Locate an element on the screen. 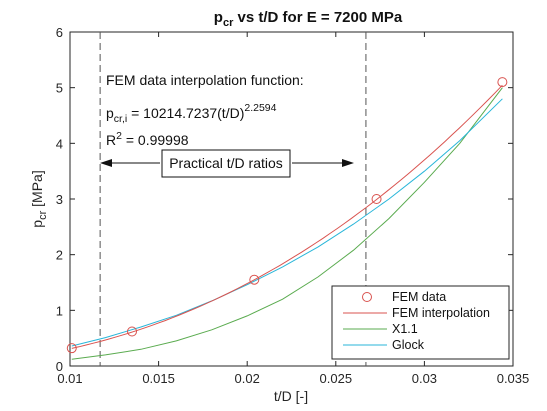 This screenshot has height=411, width=547. x-tick-label: 0.035 is located at coordinates (513, 378).